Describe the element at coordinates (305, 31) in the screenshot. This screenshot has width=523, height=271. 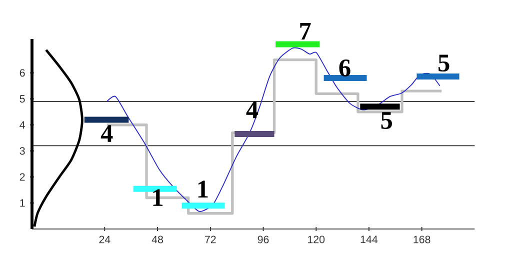
I see `annotation: 7` at that location.